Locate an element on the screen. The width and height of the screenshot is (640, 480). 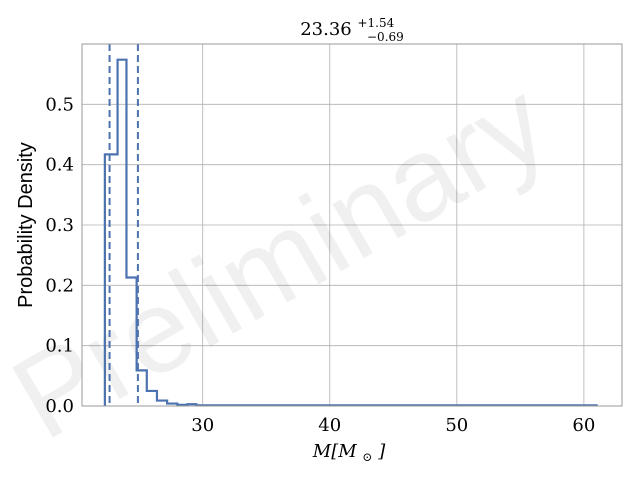
x-axis-label-sub: ⊙ is located at coordinates (367, 457).